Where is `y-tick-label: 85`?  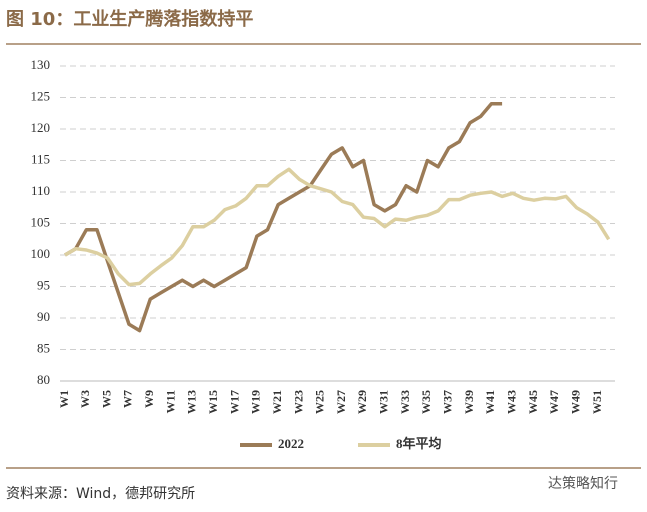 y-tick-label: 85 is located at coordinates (43, 347).